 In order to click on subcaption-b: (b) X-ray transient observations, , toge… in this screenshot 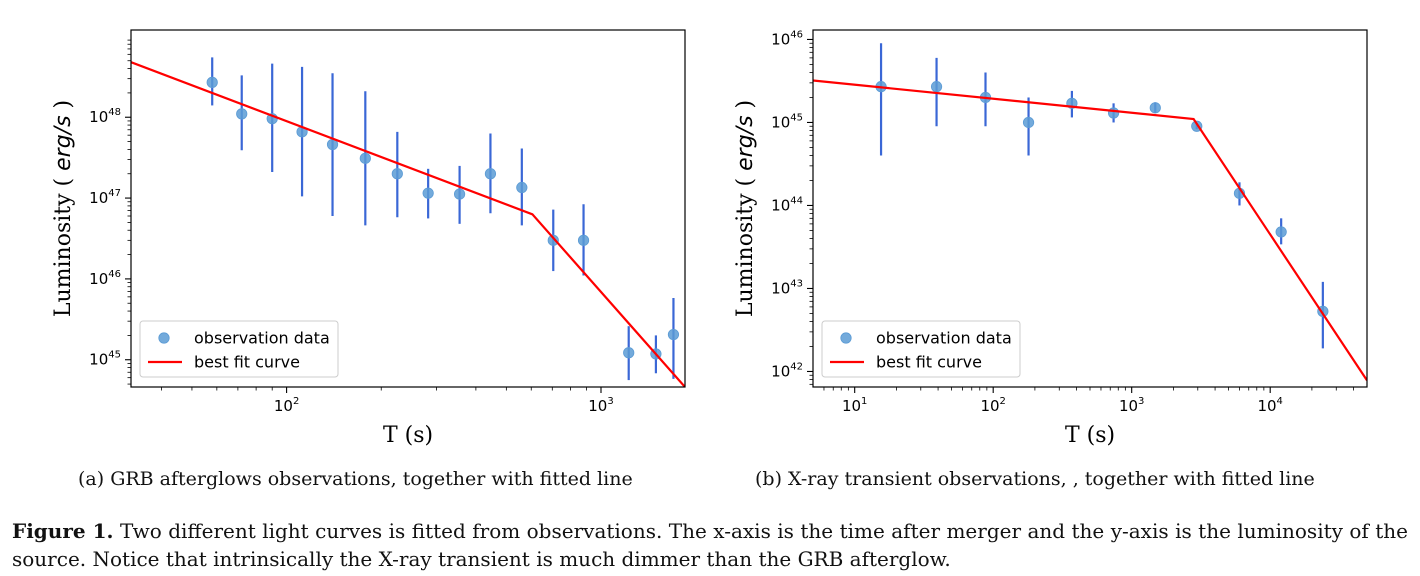, I will do `click(1035, 479)`.